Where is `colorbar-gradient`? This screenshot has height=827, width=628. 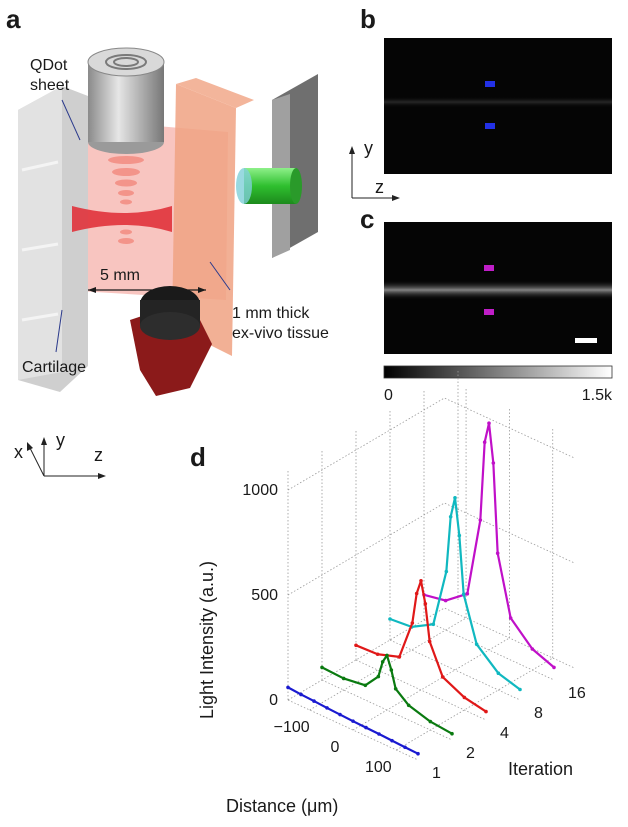
colorbar-gradient is located at coordinates (498, 372).